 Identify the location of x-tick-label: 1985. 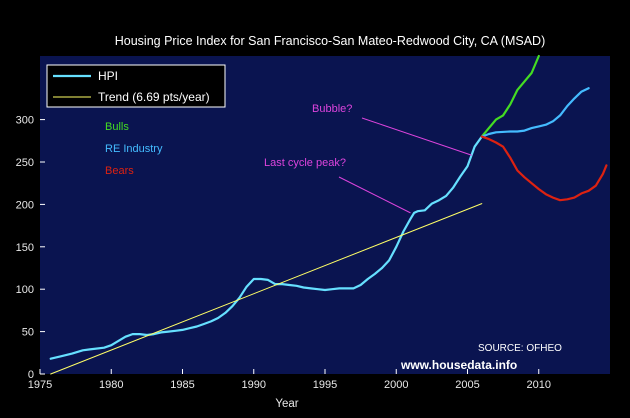
(182, 385).